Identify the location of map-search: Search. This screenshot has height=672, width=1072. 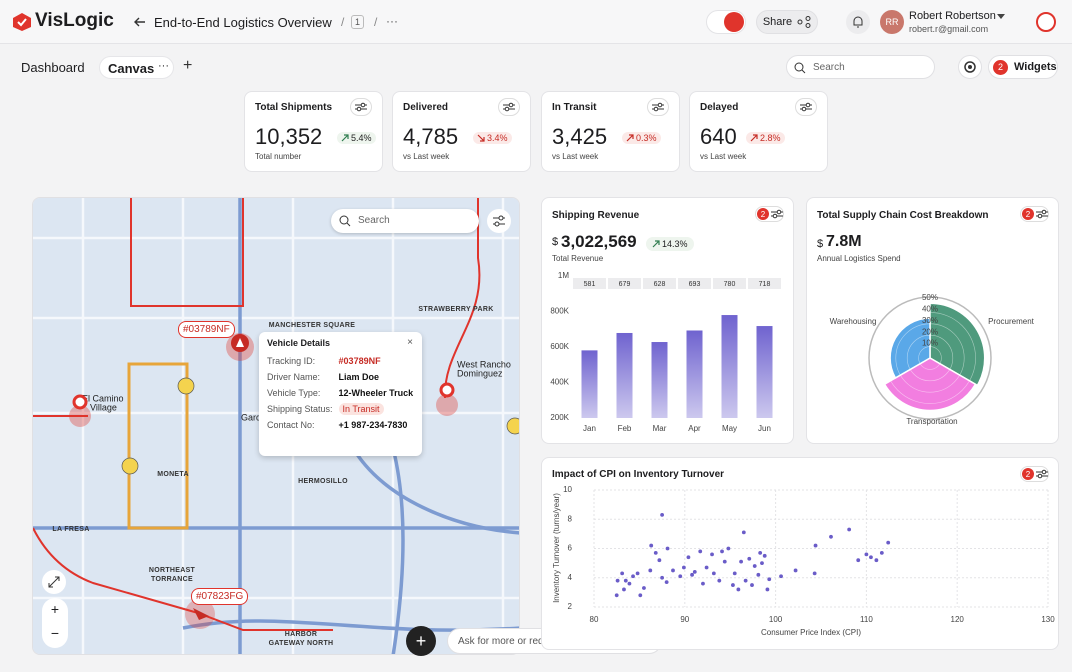
(405, 221).